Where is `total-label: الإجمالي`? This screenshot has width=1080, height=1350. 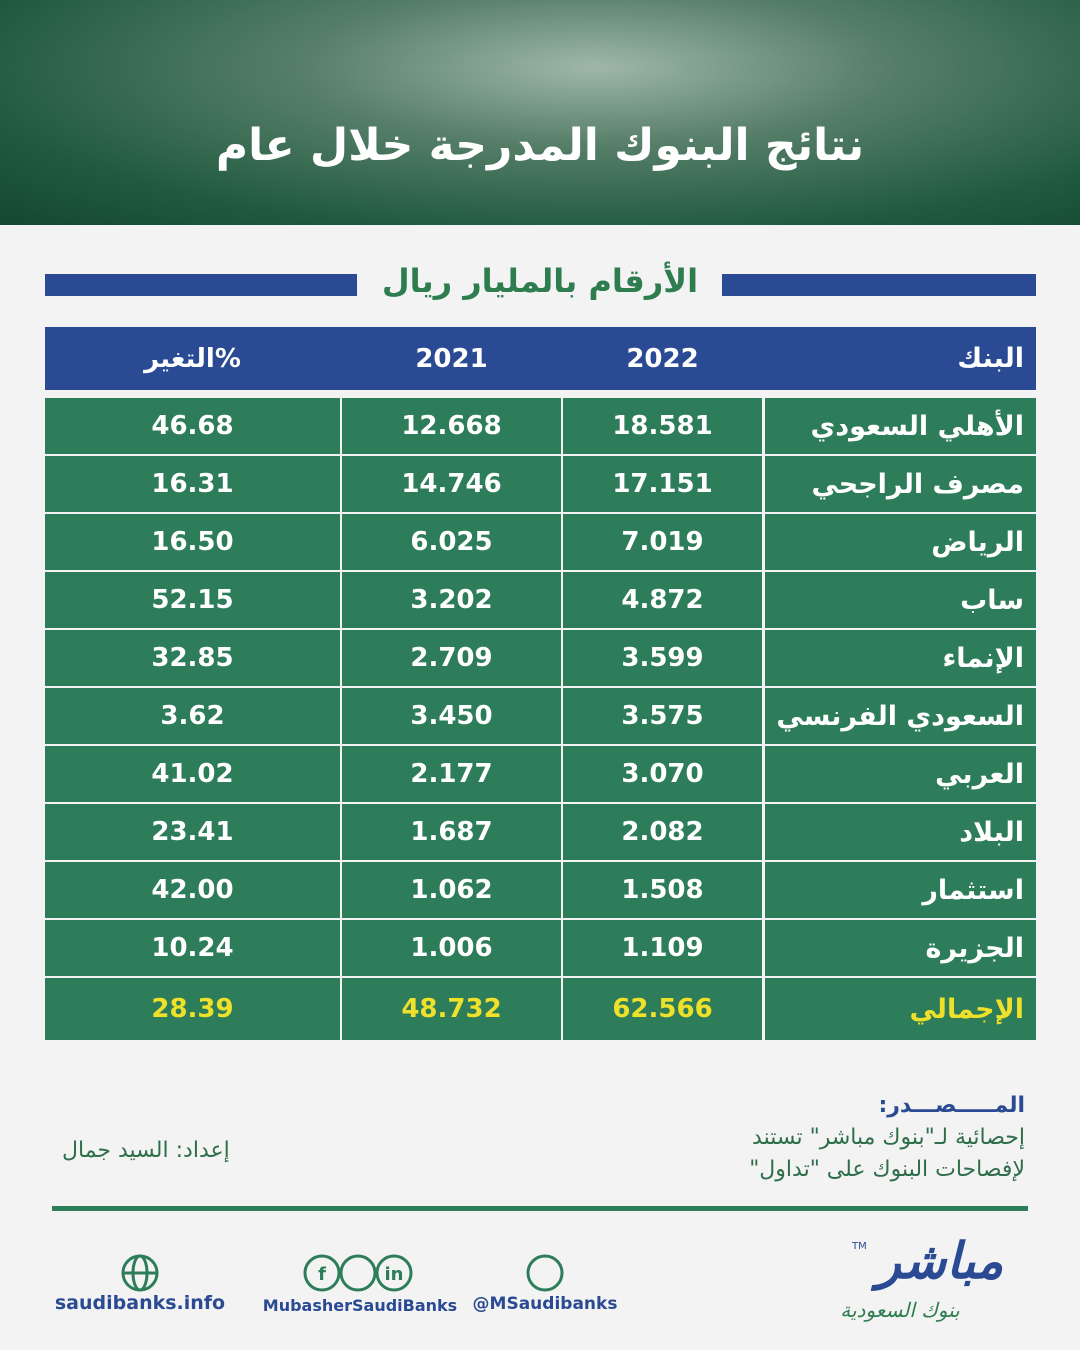
total-label: الإجمالي is located at coordinates (900, 1009).